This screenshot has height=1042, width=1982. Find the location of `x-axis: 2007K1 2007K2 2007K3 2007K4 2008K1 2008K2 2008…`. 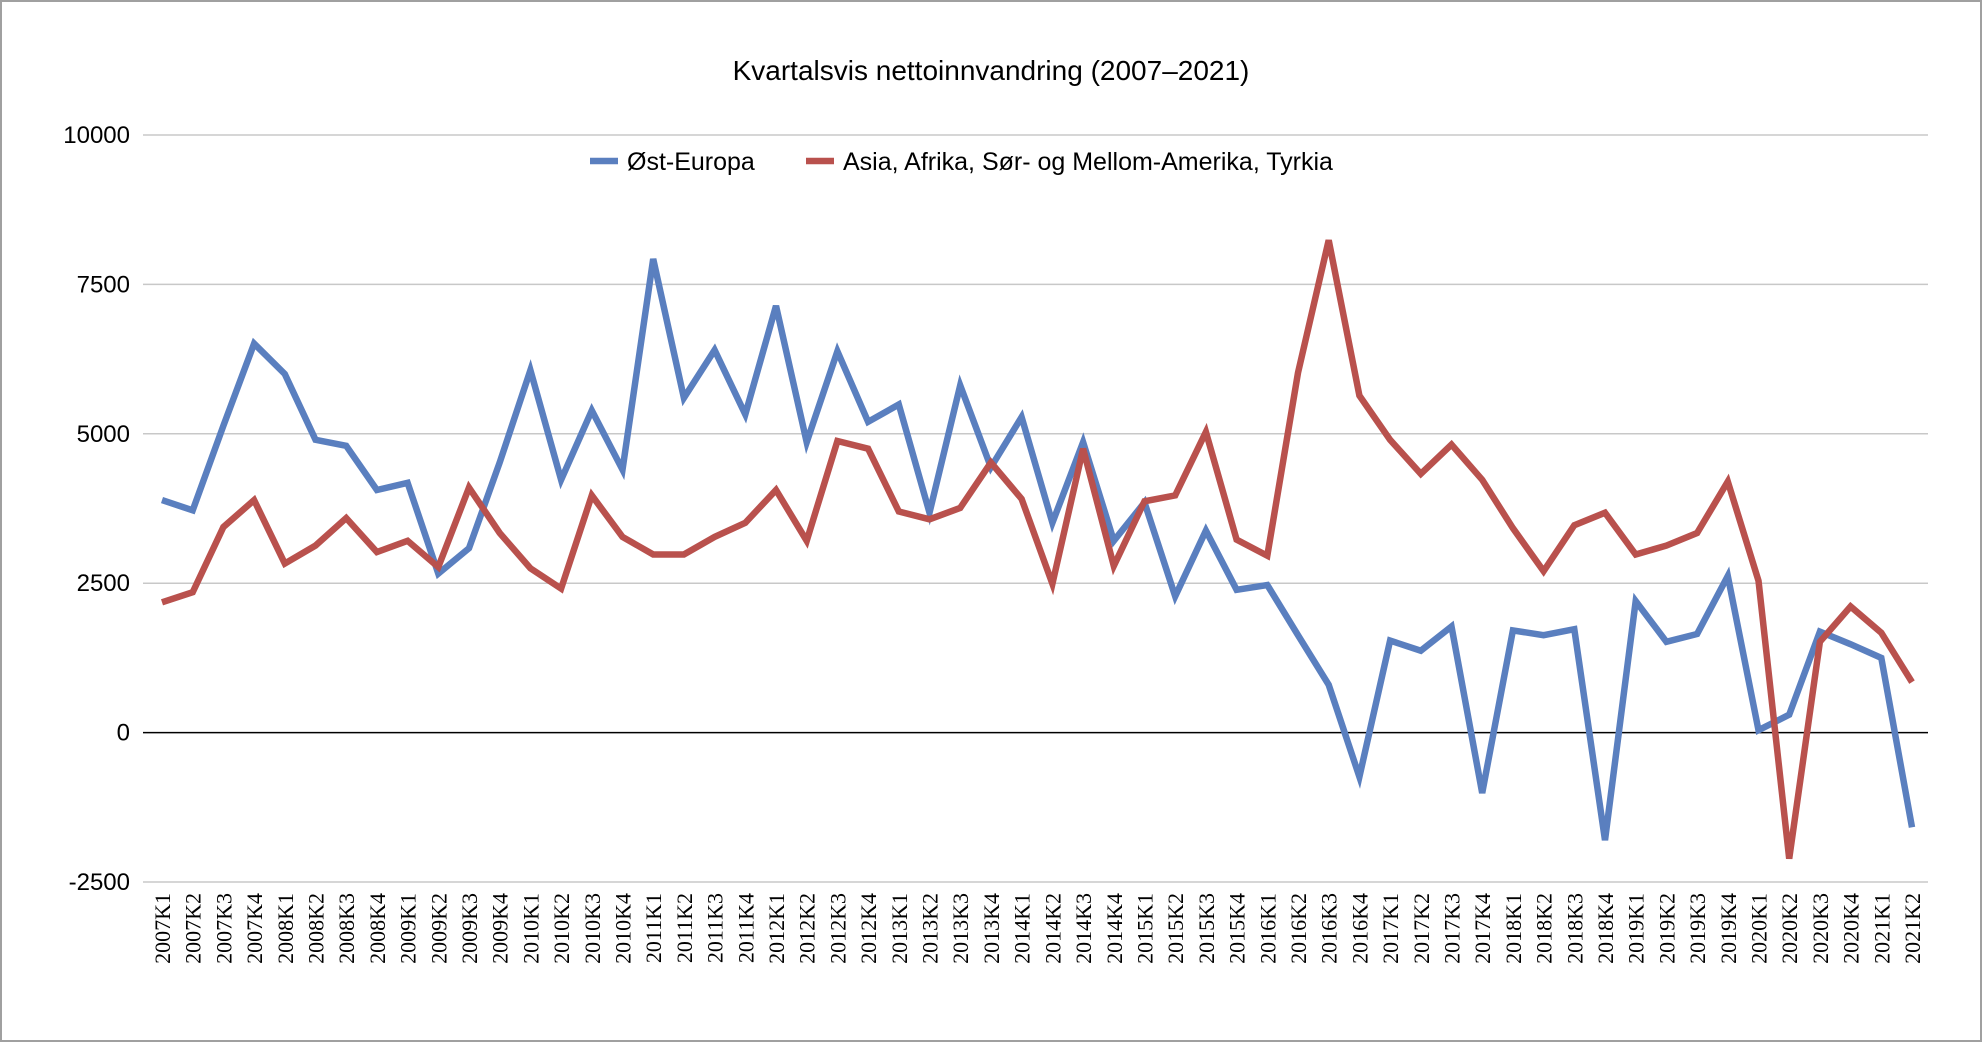

x-axis: 2007K1 2007K2 2007K3 2007K4 2008K1 2008K2 2008… is located at coordinates (1037, 928).